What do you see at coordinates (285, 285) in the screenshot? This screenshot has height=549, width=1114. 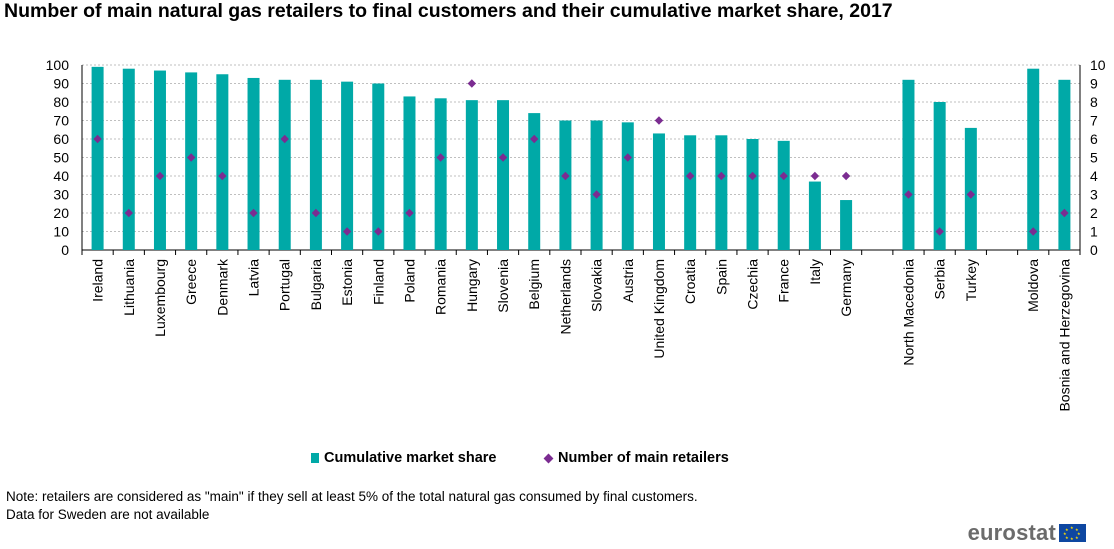 I see `x-tick-label: Portugal` at bounding box center [285, 285].